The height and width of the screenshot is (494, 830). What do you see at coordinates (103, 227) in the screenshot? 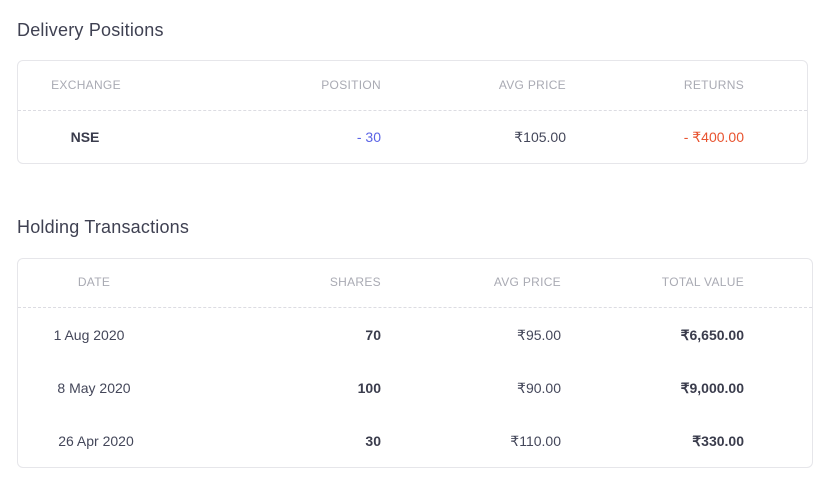
I see `holding-transactions-title: Holding Transactions` at bounding box center [103, 227].